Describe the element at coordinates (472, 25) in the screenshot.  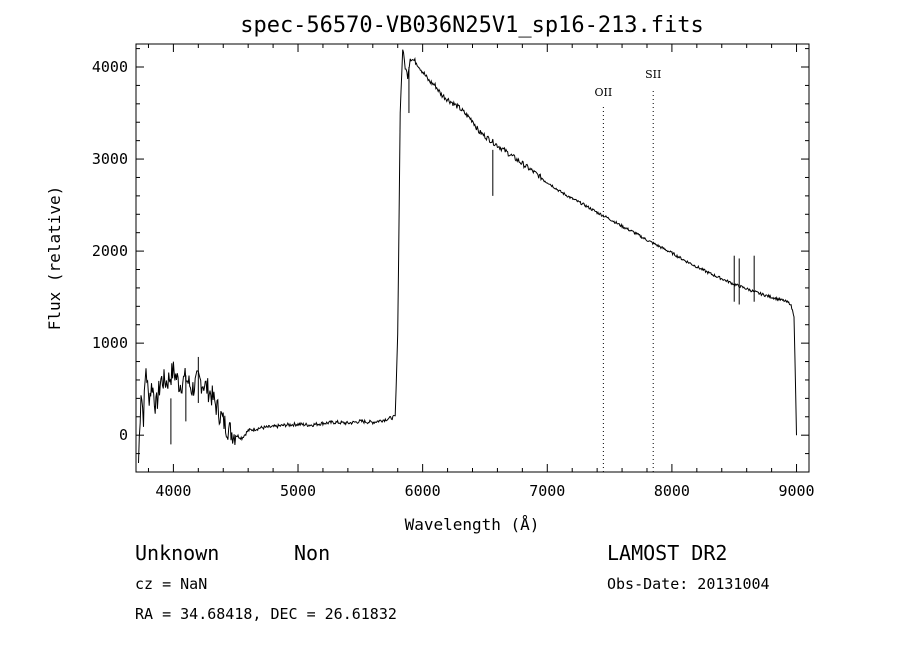
I see `chart-title: spec-56570-VB036N25V1_sp16-213.fits` at that location.